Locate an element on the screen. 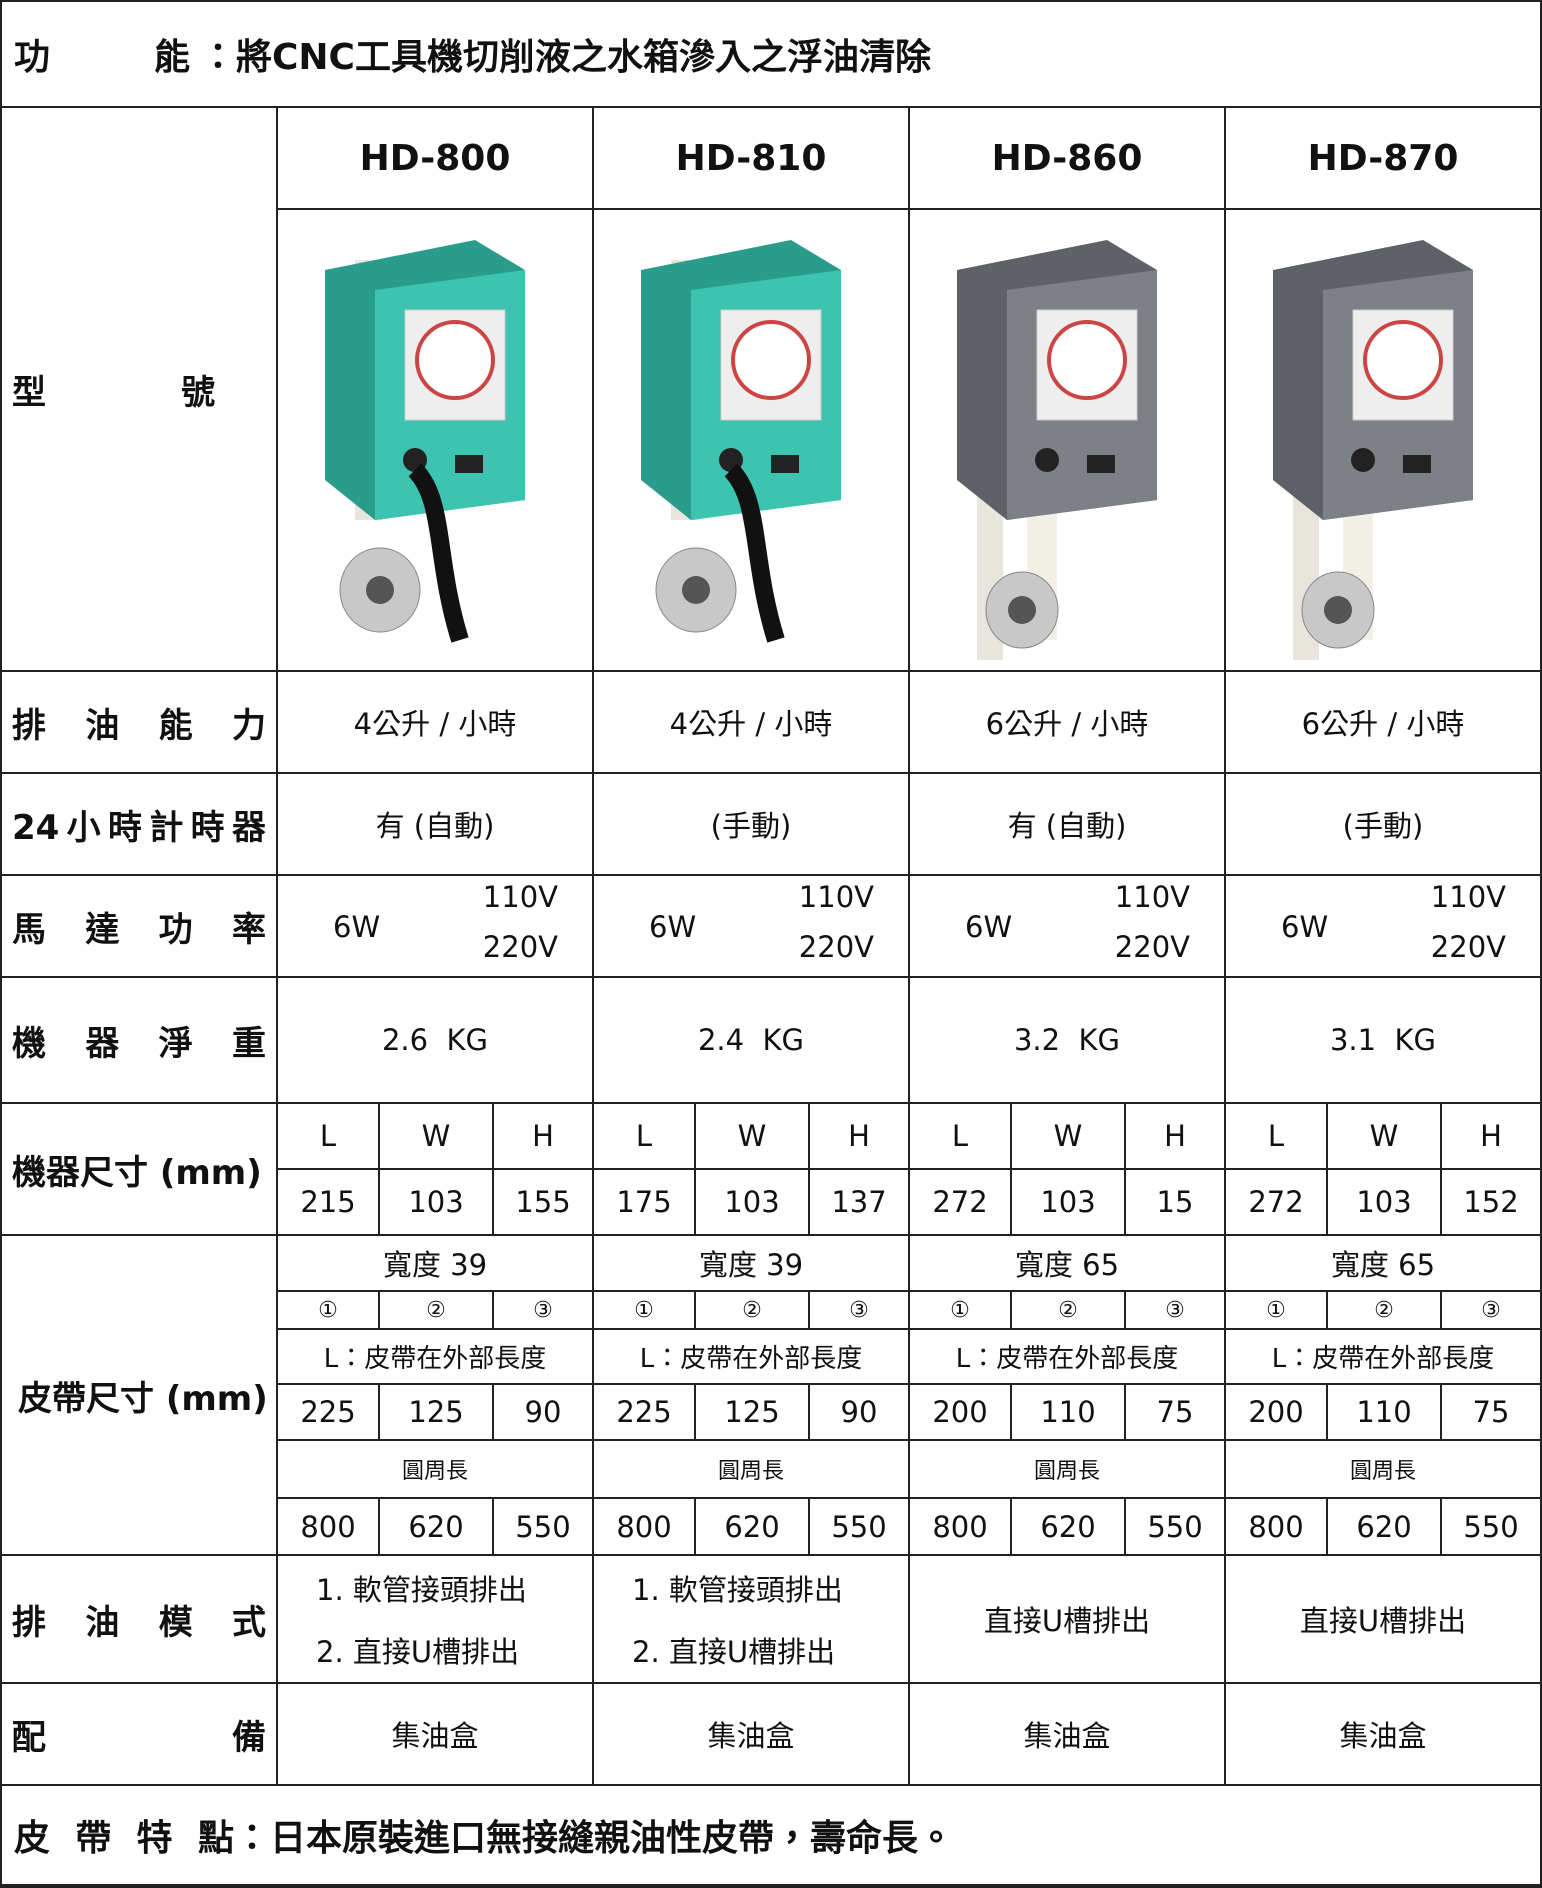 The width and height of the screenshot is (1542, 1888). drain-mode-item: 直接U槽排出 is located at coordinates (1067, 1621).